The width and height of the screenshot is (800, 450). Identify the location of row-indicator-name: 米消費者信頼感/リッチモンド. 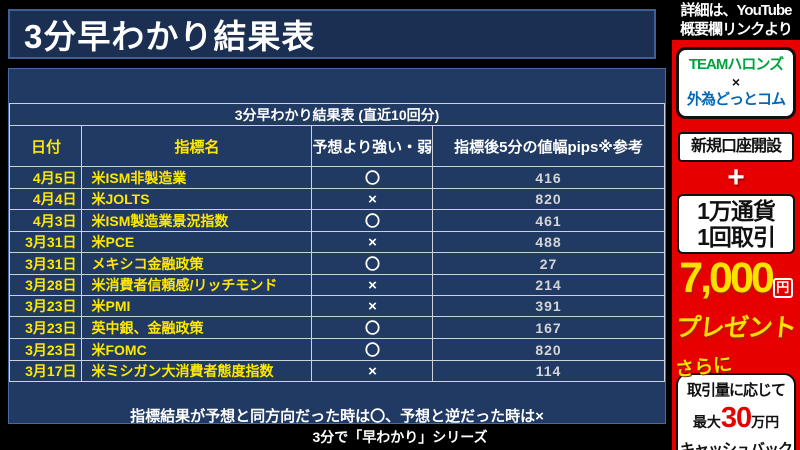
(197, 285).